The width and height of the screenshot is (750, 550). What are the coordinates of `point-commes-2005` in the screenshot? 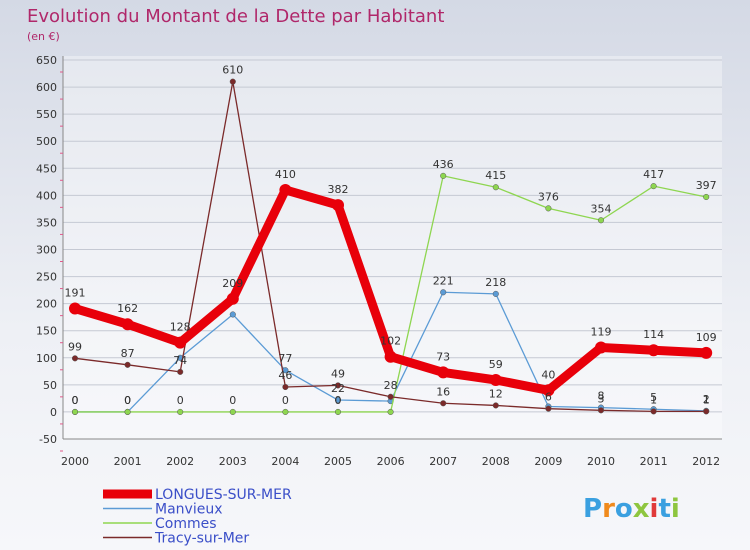 It's located at (338, 411).